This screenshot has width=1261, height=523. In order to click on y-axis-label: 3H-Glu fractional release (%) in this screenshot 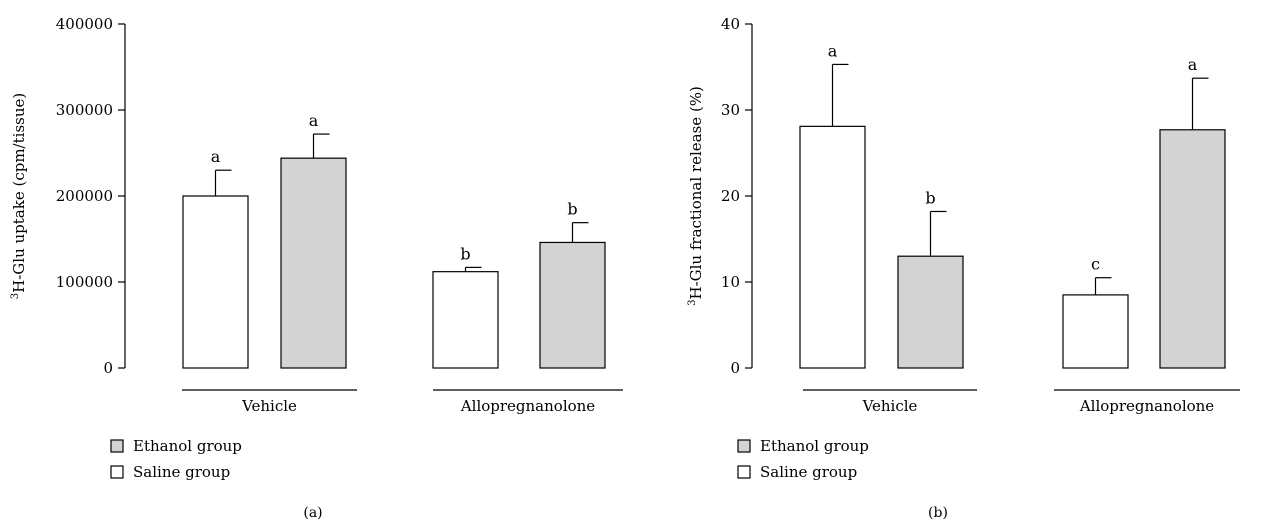, I will do `click(696, 196)`.